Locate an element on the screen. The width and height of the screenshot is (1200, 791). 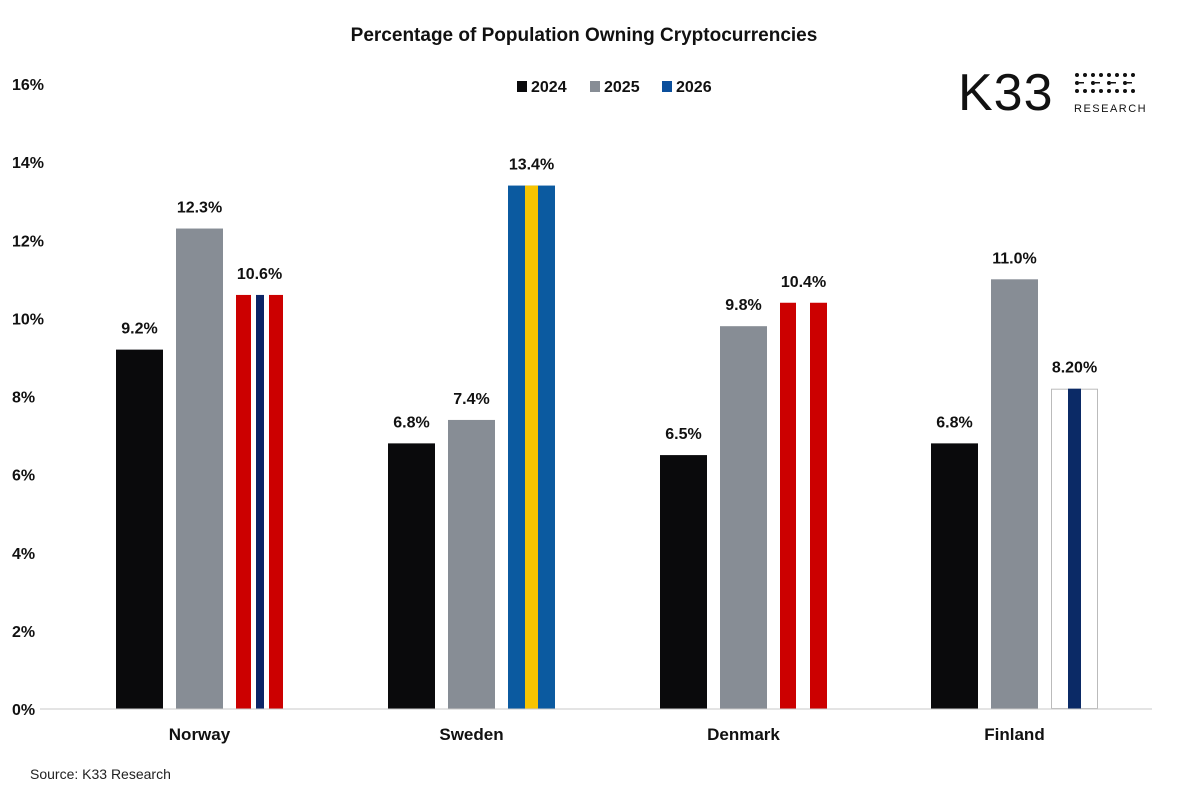
logo-dot-pattern-icon is located at coordinates (1105, 83).